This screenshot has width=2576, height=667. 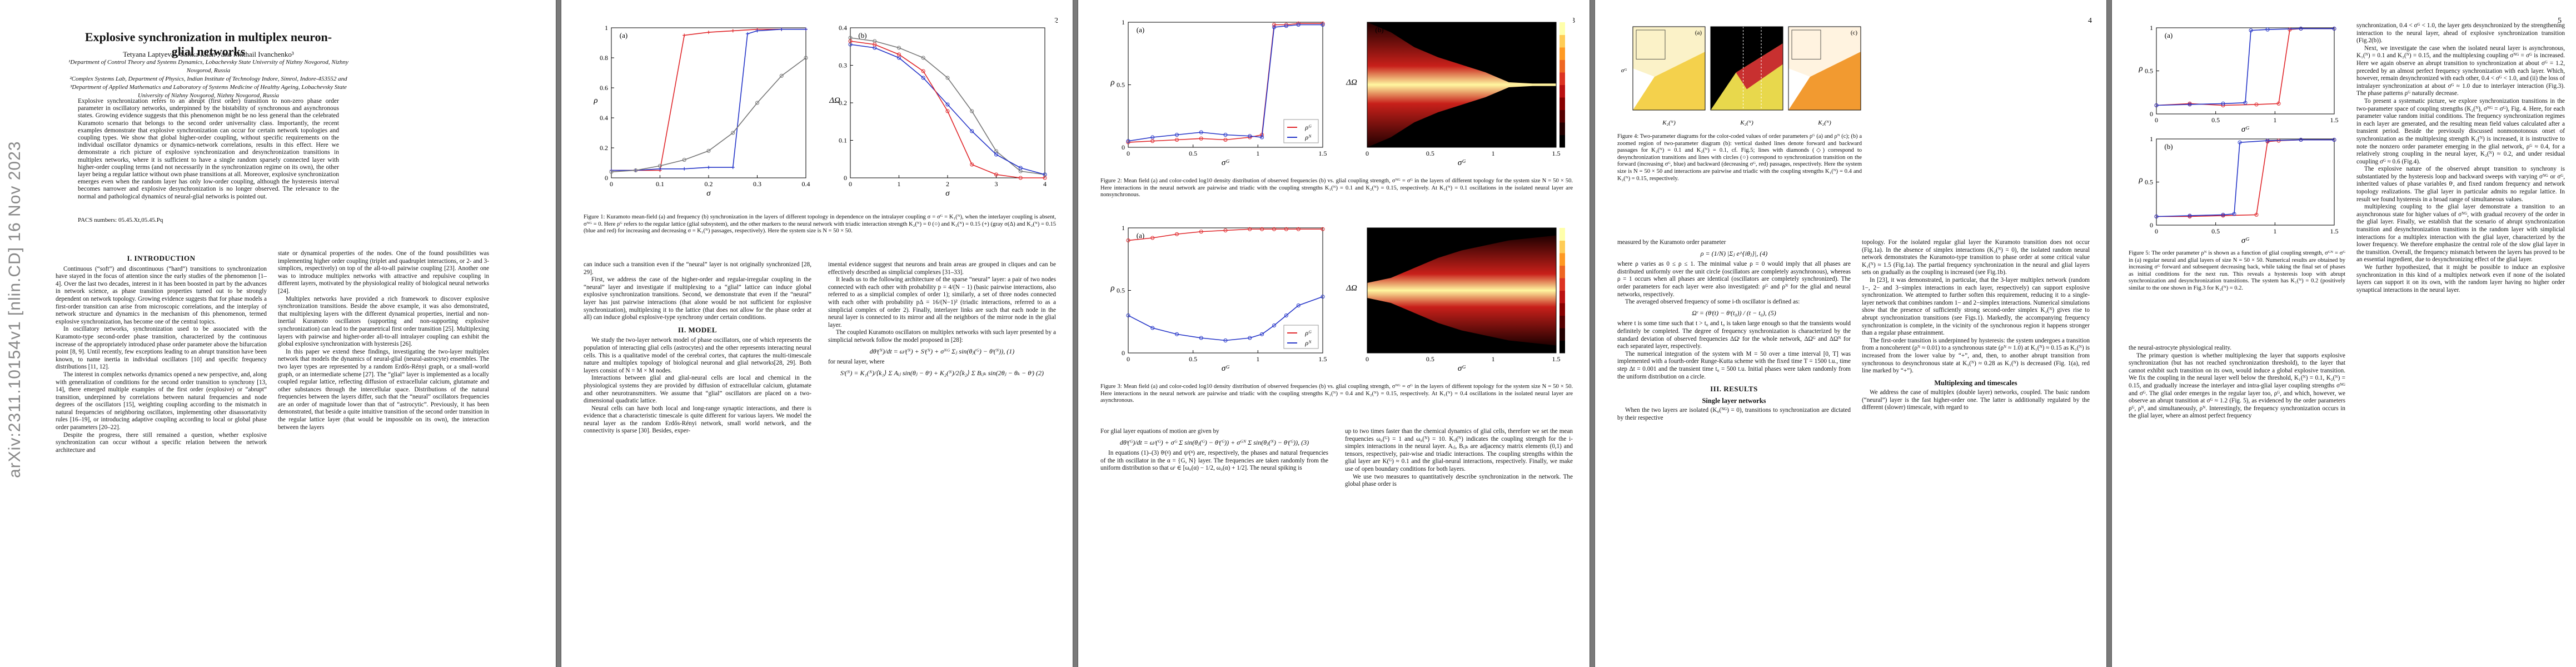 What do you see at coordinates (2245, 178) in the screenshot?
I see `backward-series` at bounding box center [2245, 178].